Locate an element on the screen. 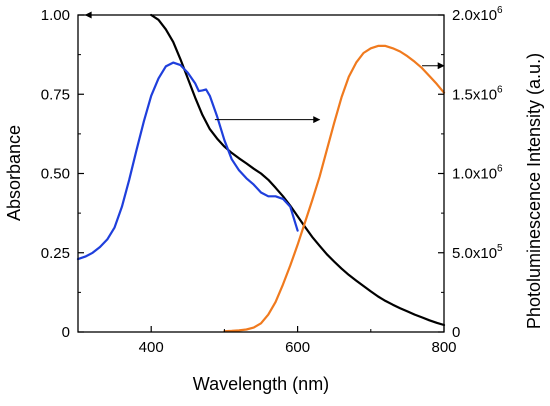  x-axis-title: Wavelength (nm) is located at coordinates (261, 384).